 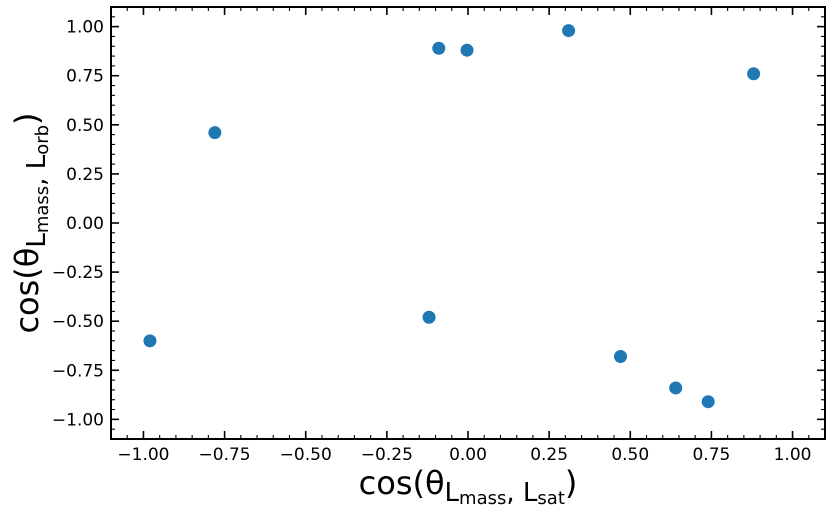 I want to click on y-tick-label: −1.00, so click(x=78, y=420).